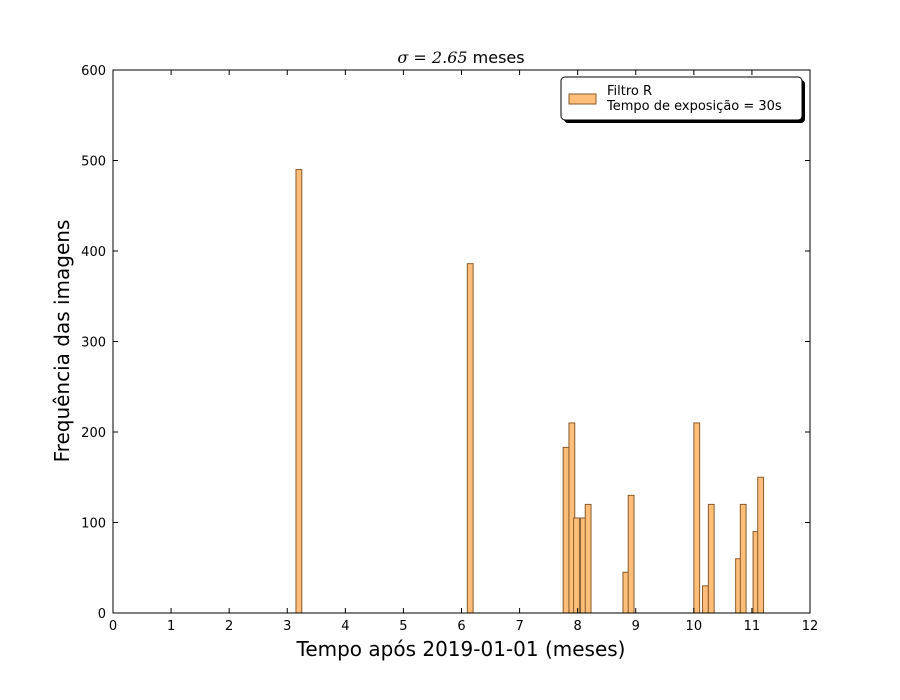 The image size is (900, 700). What do you see at coordinates (694, 106) in the screenshot?
I see `legend-entry-exposure: Tempo de exposição = 30s` at bounding box center [694, 106].